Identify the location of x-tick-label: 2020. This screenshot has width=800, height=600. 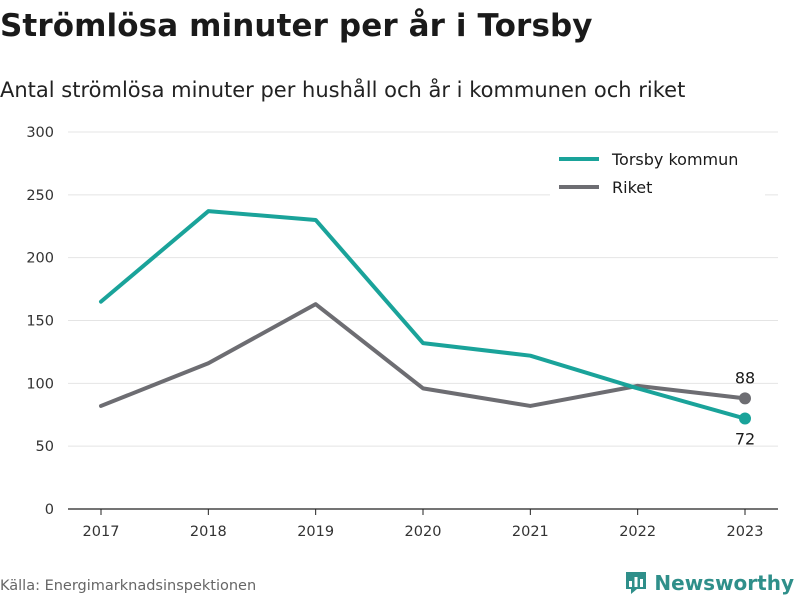
(423, 532).